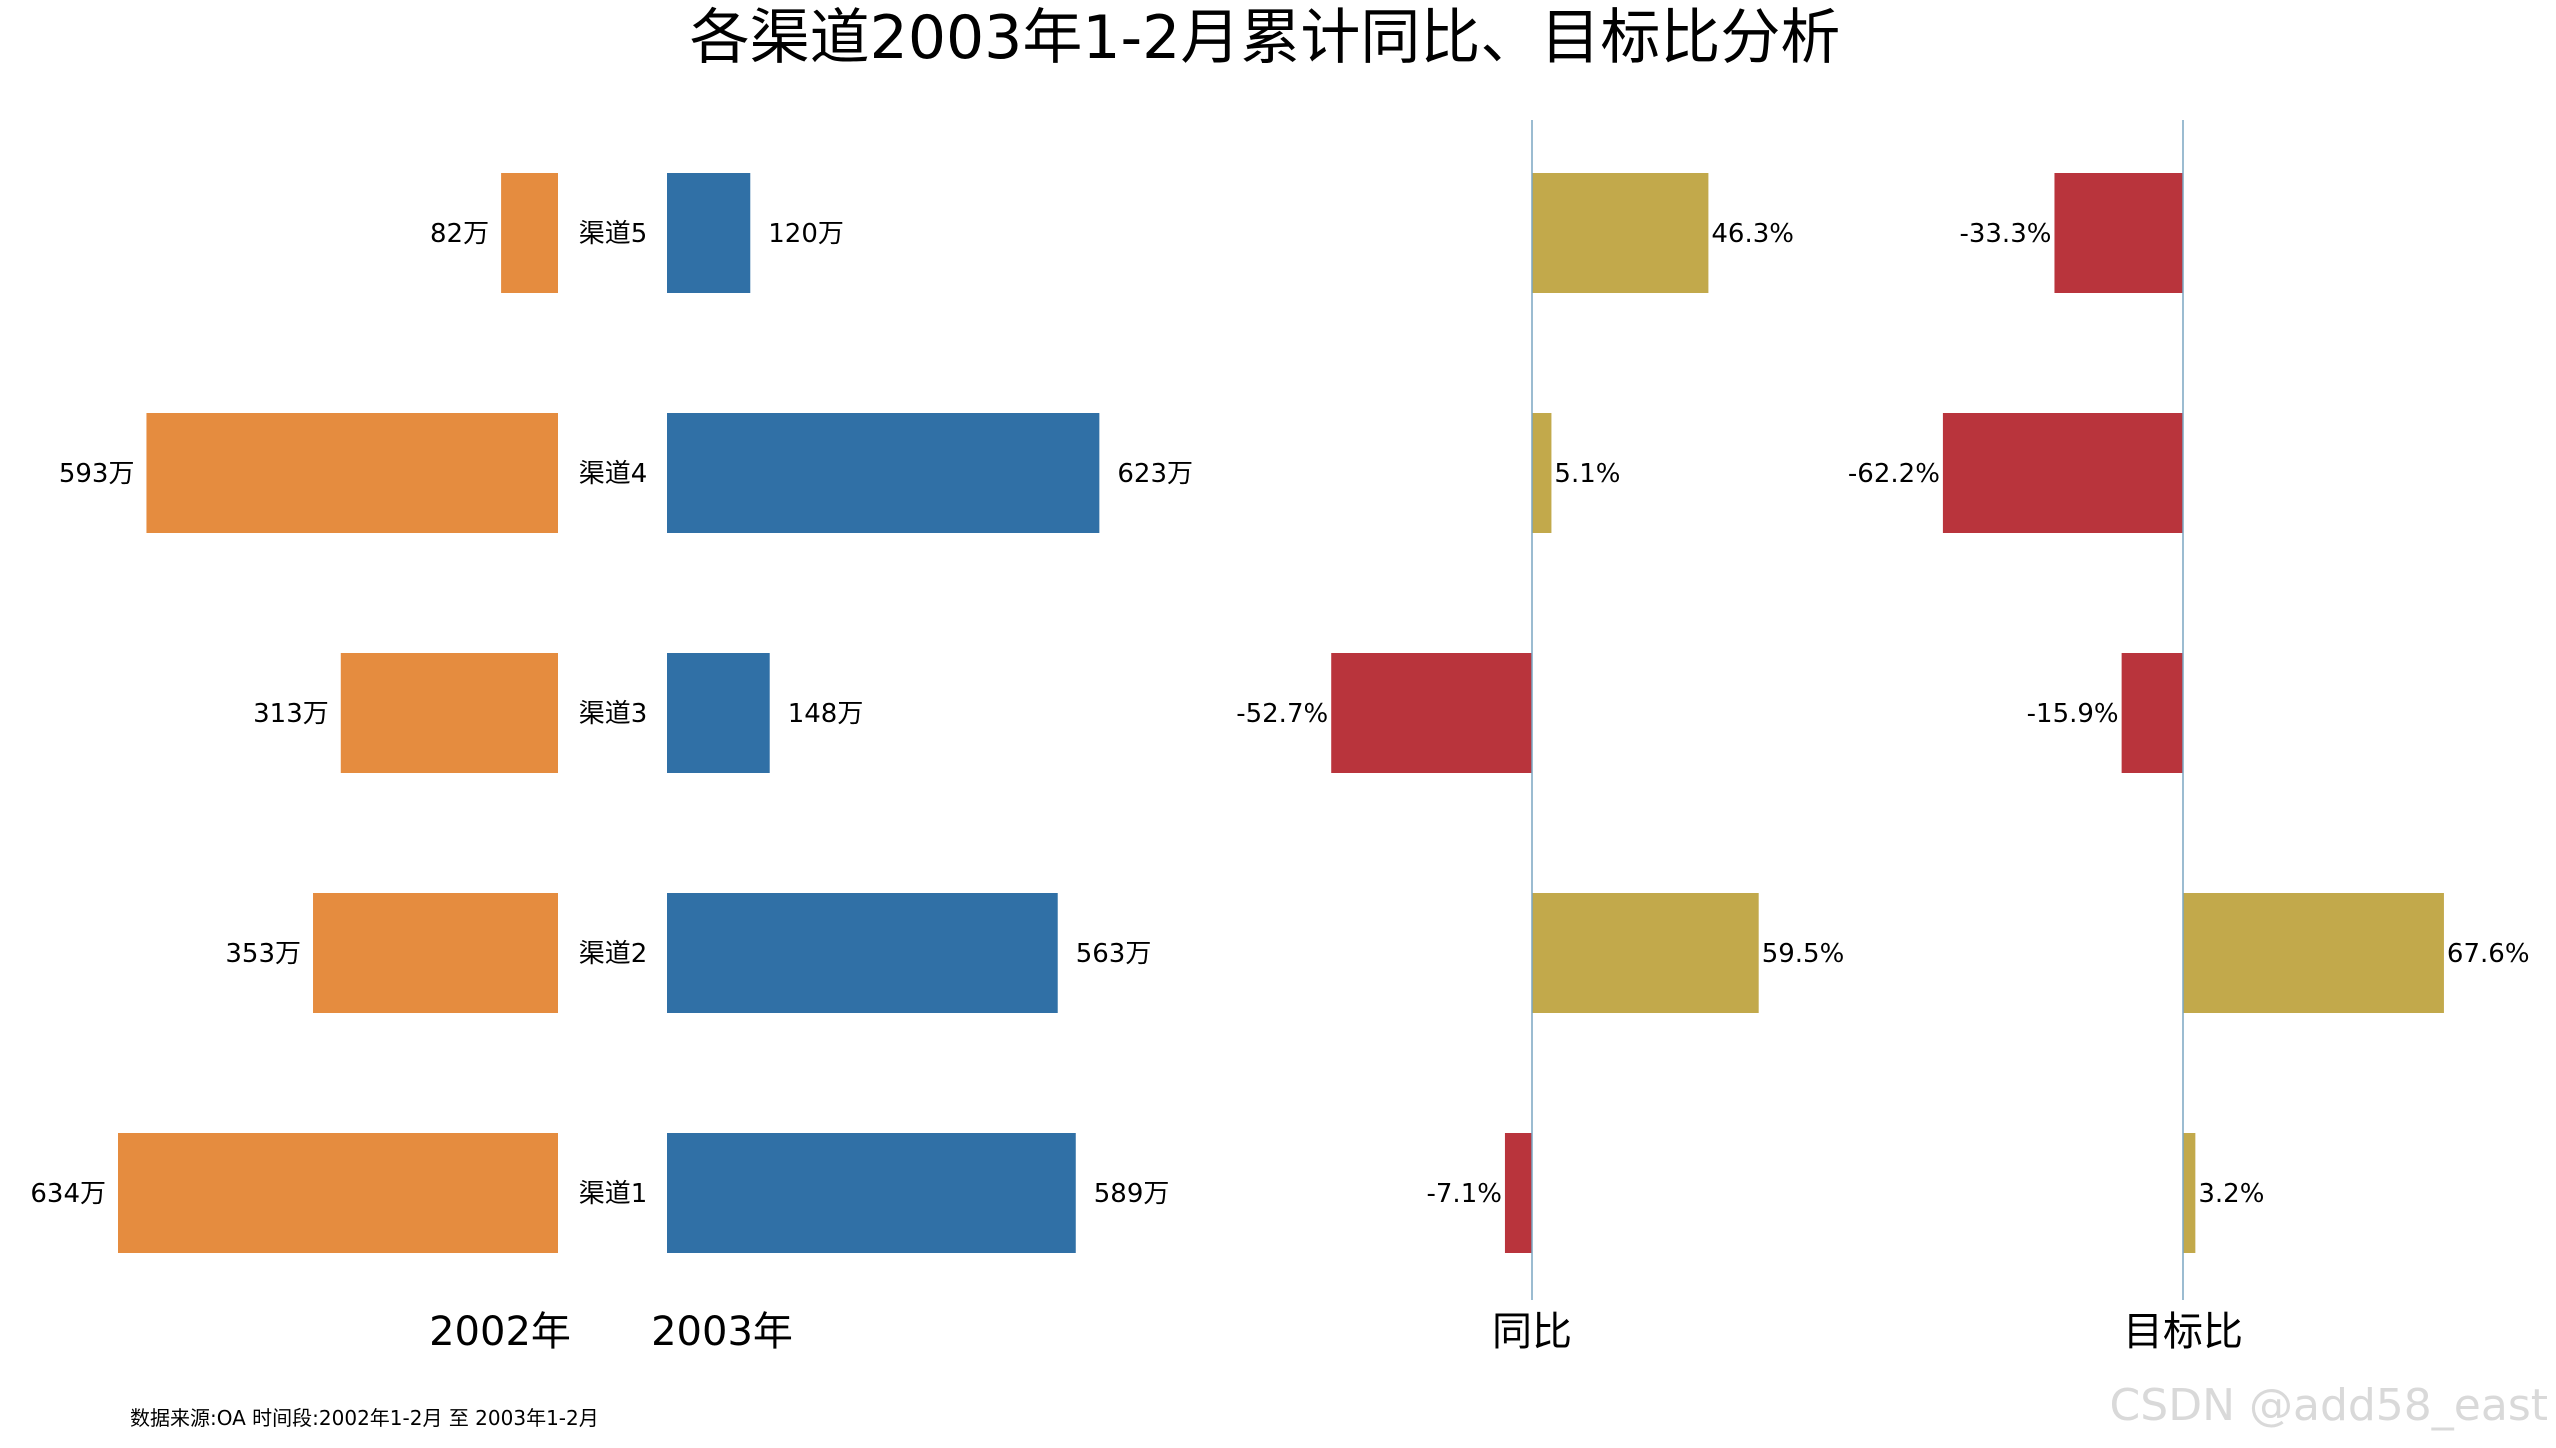 The image size is (2556, 1448). What do you see at coordinates (1532, 1332) in the screenshot?
I see `axis-label-yoy: 同比` at bounding box center [1532, 1332].